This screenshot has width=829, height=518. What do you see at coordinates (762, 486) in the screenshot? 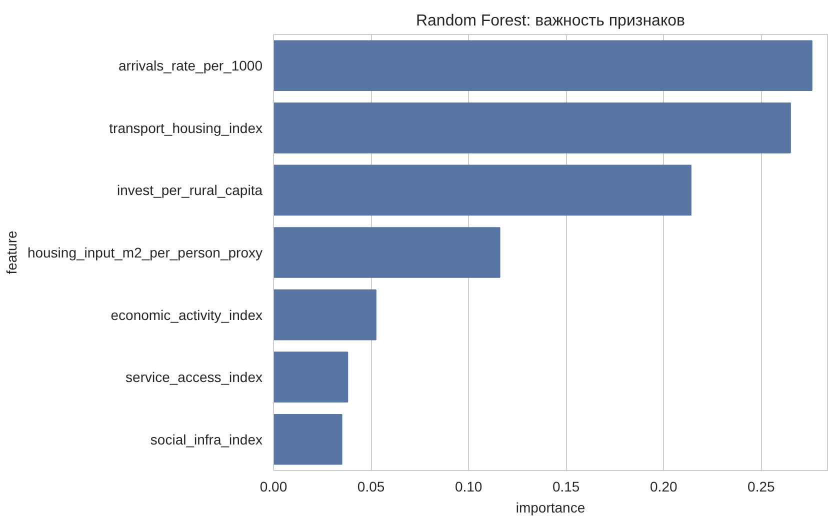
I see `x-tick-label: 0.25` at bounding box center [762, 486].